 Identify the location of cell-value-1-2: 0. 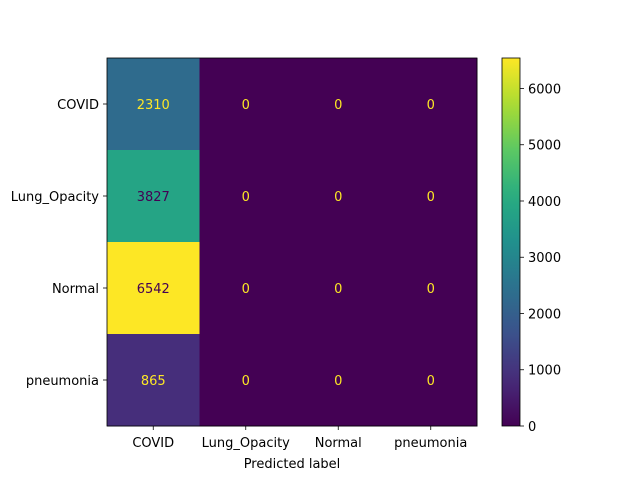
(338, 197).